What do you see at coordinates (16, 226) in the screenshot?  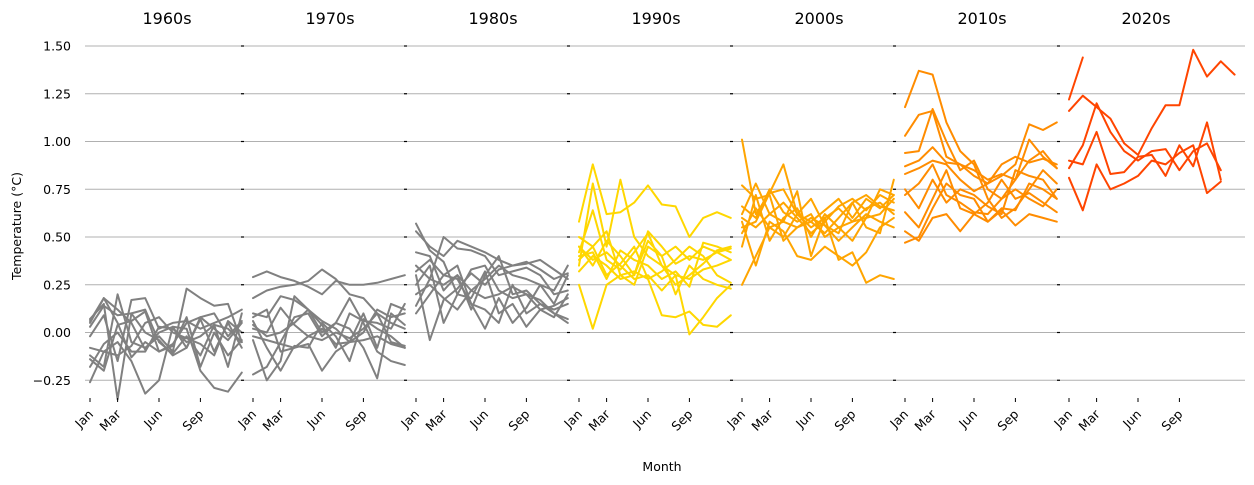 I see `y-axis-label: Temperature (°C)` at bounding box center [16, 226].